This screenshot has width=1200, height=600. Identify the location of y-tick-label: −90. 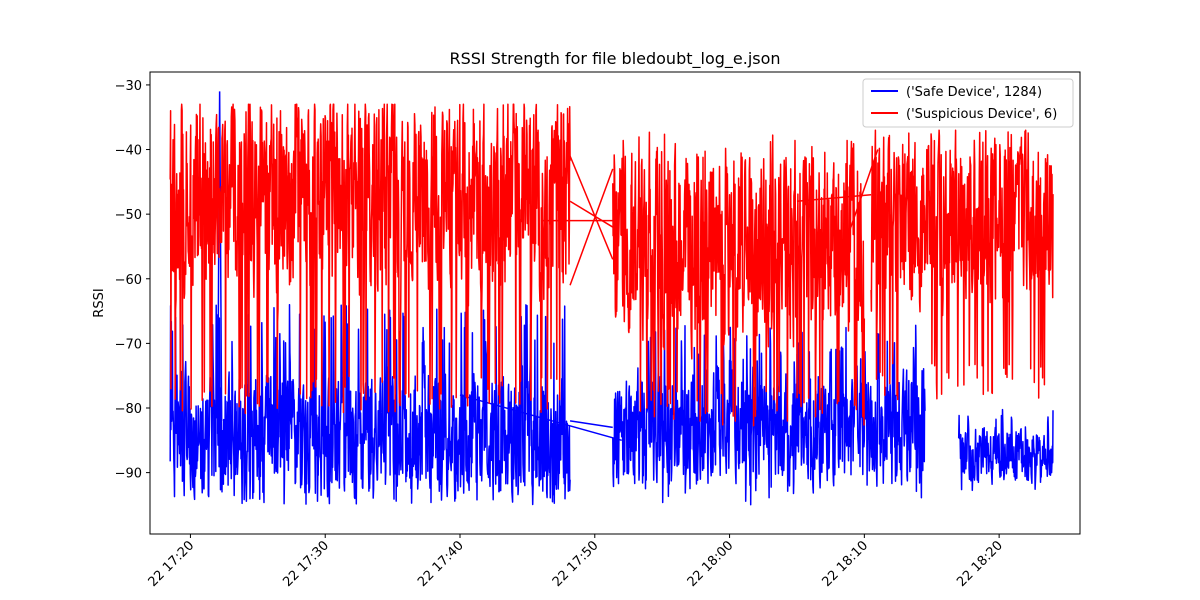
(128, 474).